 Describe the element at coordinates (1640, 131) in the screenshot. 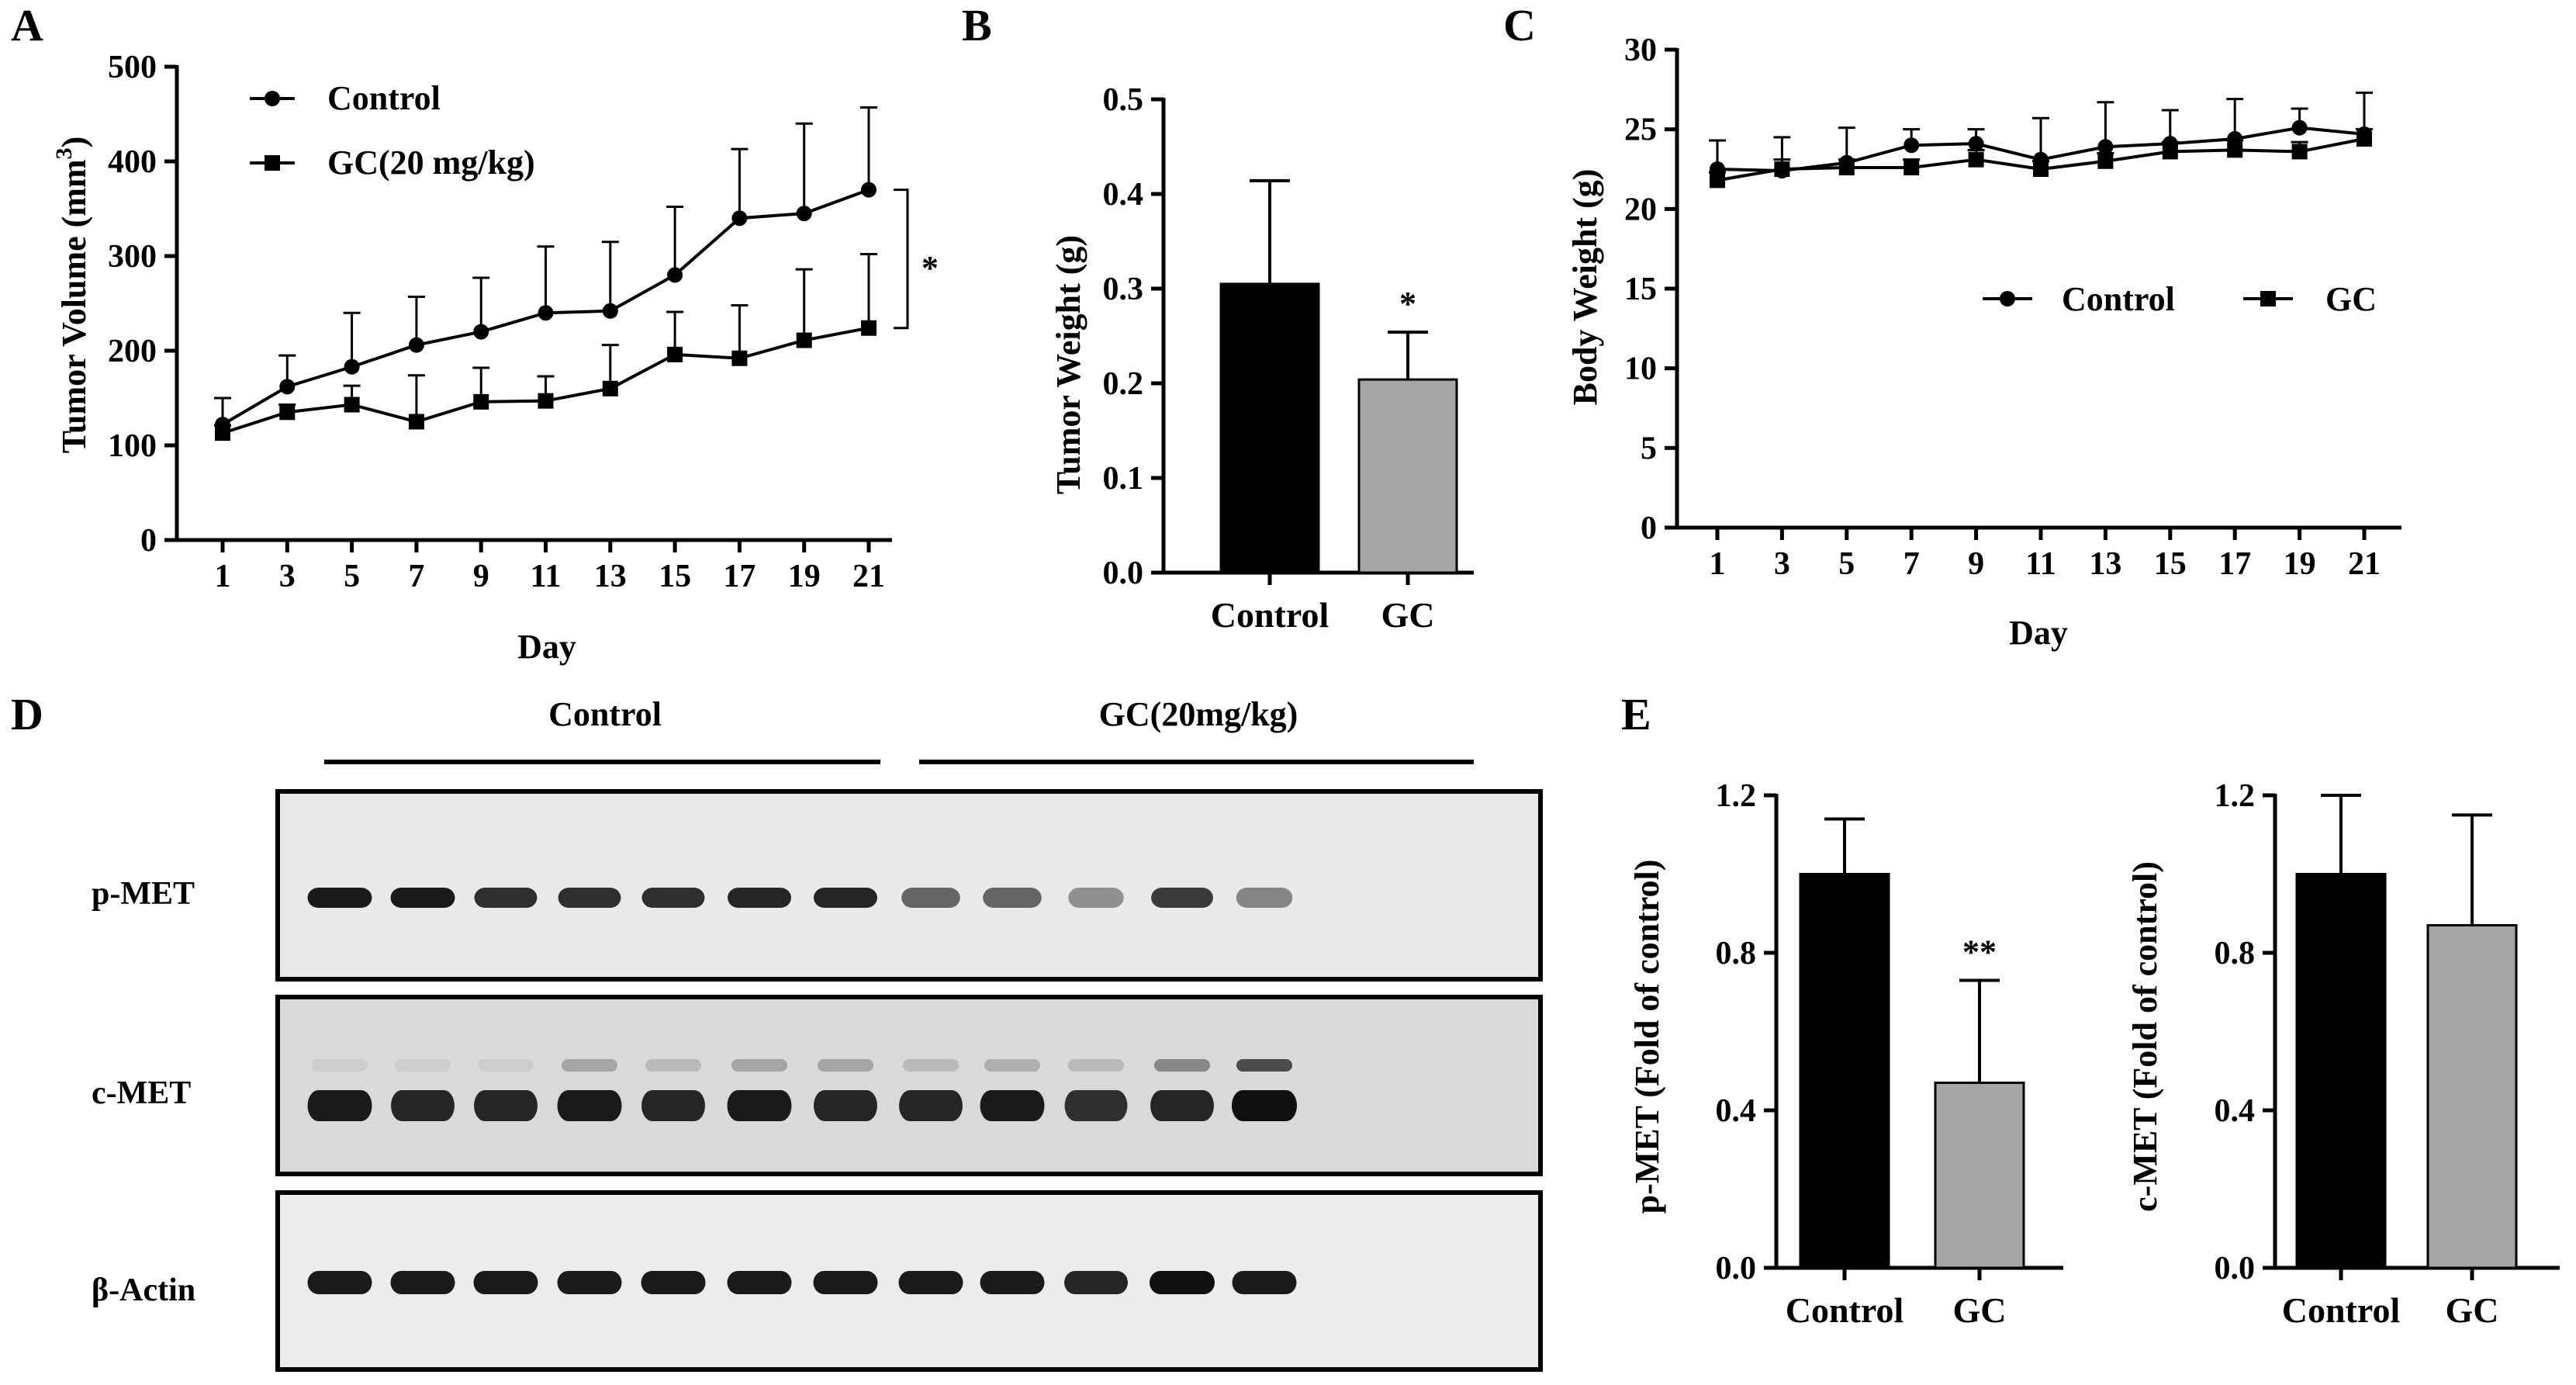

I see `c-y-tick-label: 25` at that location.